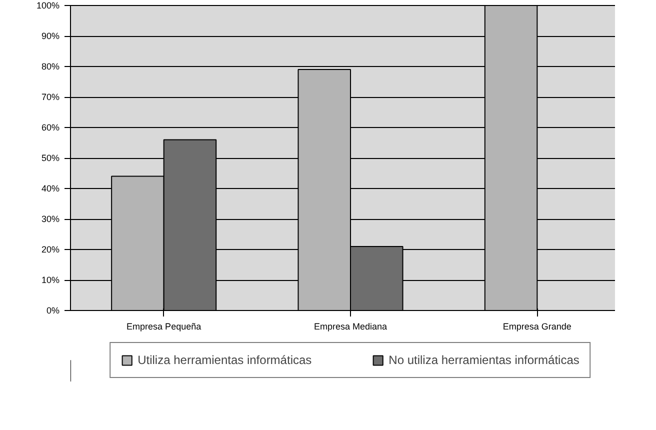  Describe the element at coordinates (351, 327) in the screenshot. I see `x-tick-label: Empresa Mediana` at that location.